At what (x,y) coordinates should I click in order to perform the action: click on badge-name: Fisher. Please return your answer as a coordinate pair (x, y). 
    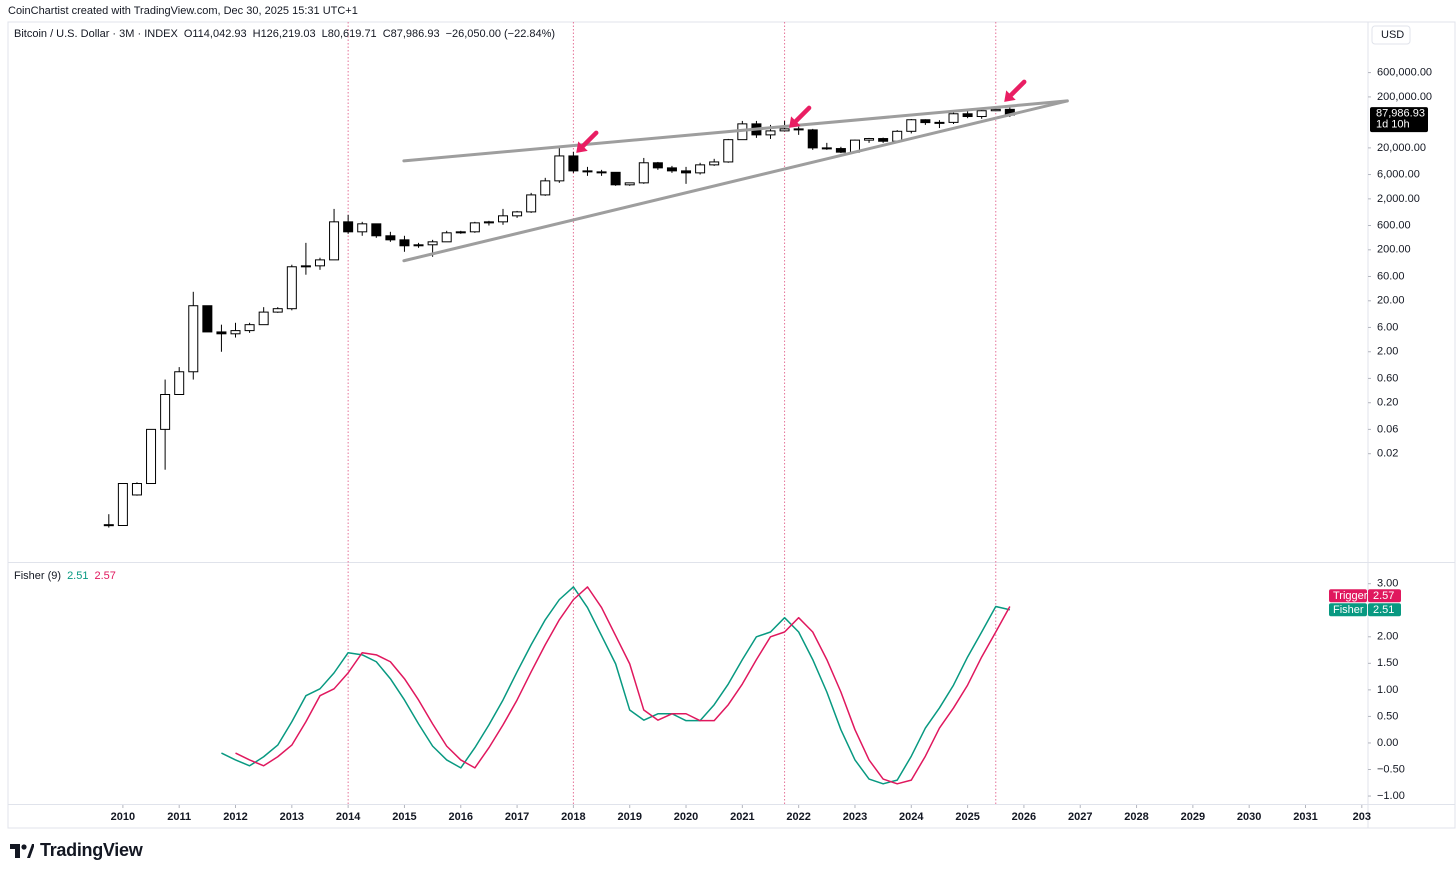
    Looking at the image, I should click on (1348, 610).